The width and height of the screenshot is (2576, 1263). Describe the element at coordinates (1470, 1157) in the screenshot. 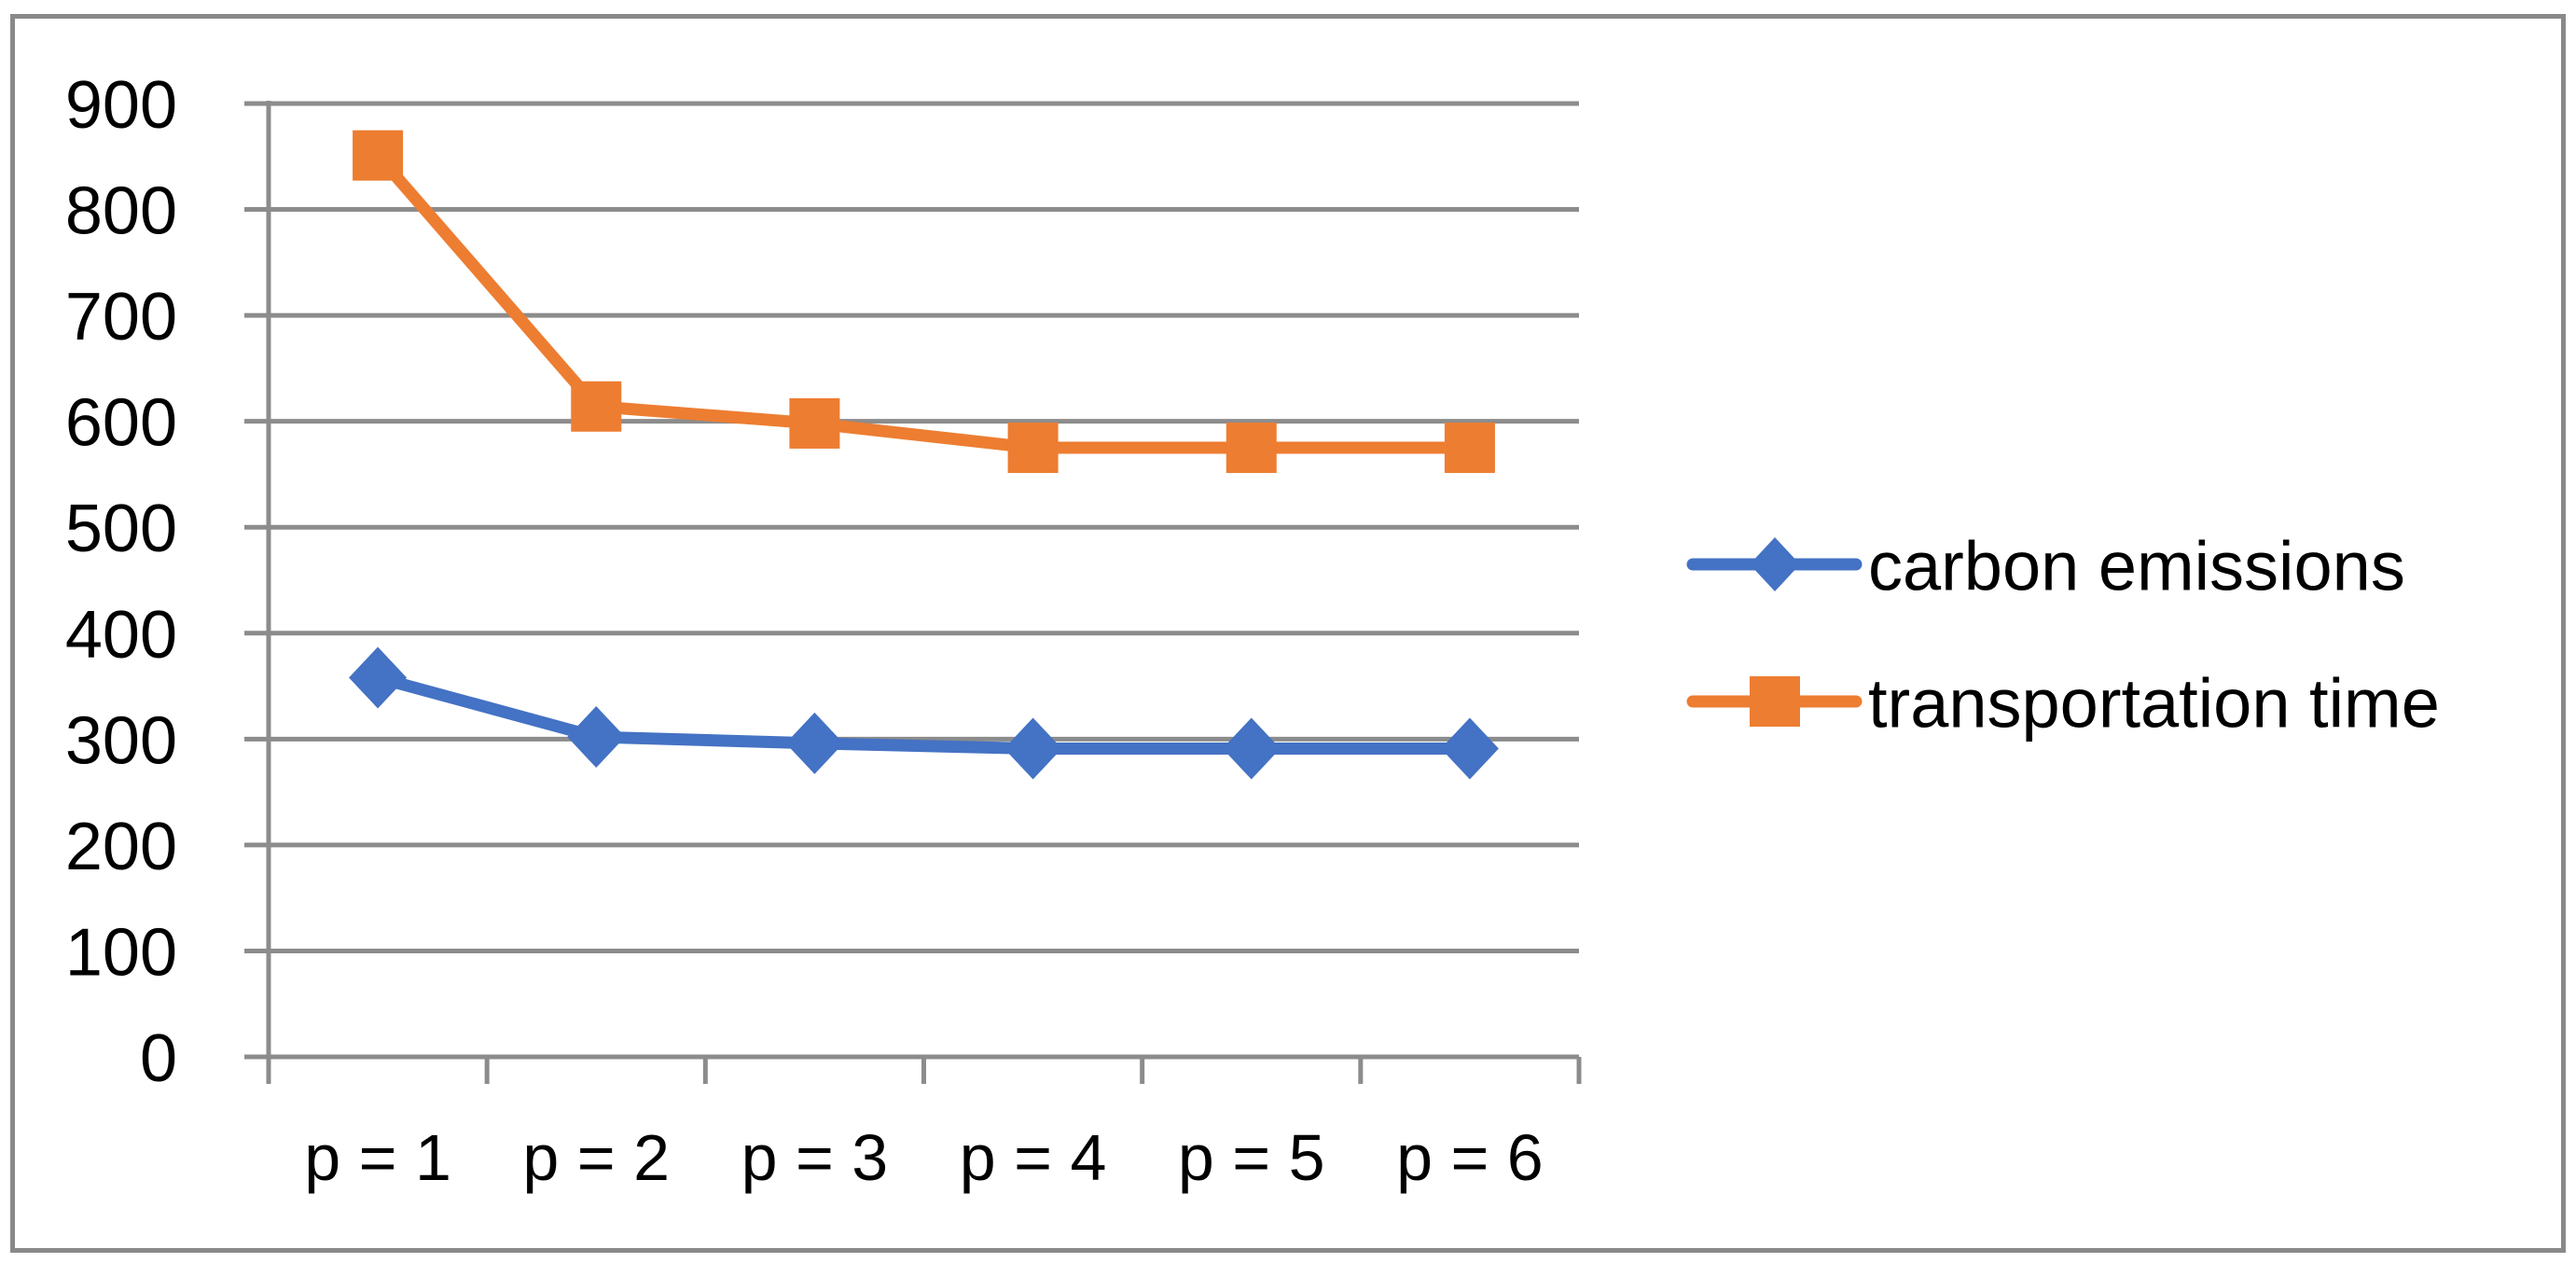

I see `x-axis-label-p-6: p = 6` at that location.